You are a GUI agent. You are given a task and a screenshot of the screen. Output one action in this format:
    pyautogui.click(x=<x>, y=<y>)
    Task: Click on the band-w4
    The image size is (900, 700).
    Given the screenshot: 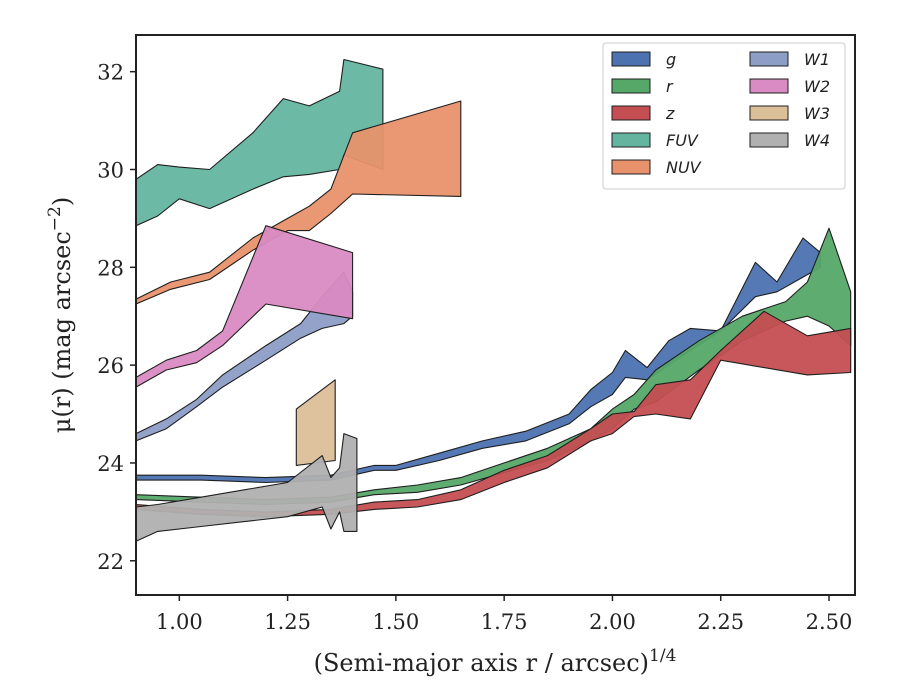 What is the action you would take?
    pyautogui.click(x=247, y=487)
    